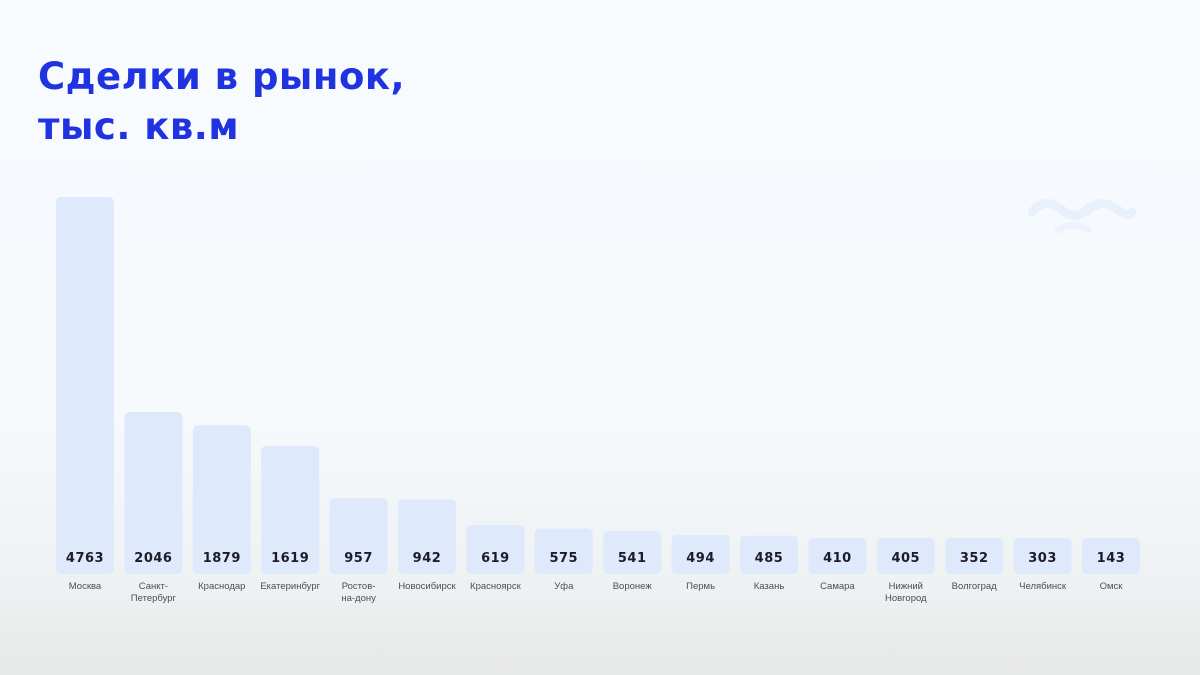 Image resolution: width=1200 pixels, height=675 pixels. I want to click on category-label-line: Самара, so click(837, 586).